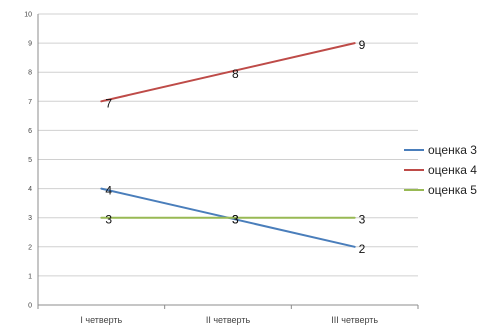  I want to click on y-tick-label: 0, so click(30, 306).